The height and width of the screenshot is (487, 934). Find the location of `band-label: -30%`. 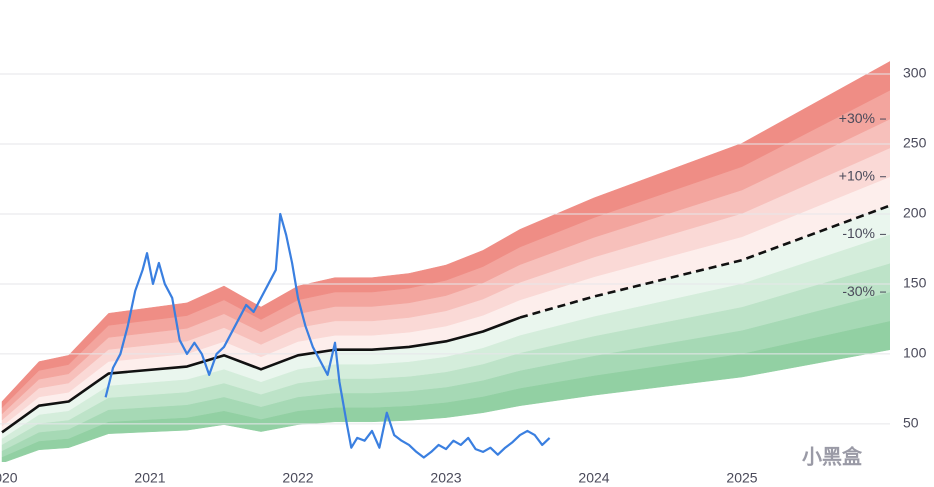

band-label: -30% is located at coordinates (858, 291).